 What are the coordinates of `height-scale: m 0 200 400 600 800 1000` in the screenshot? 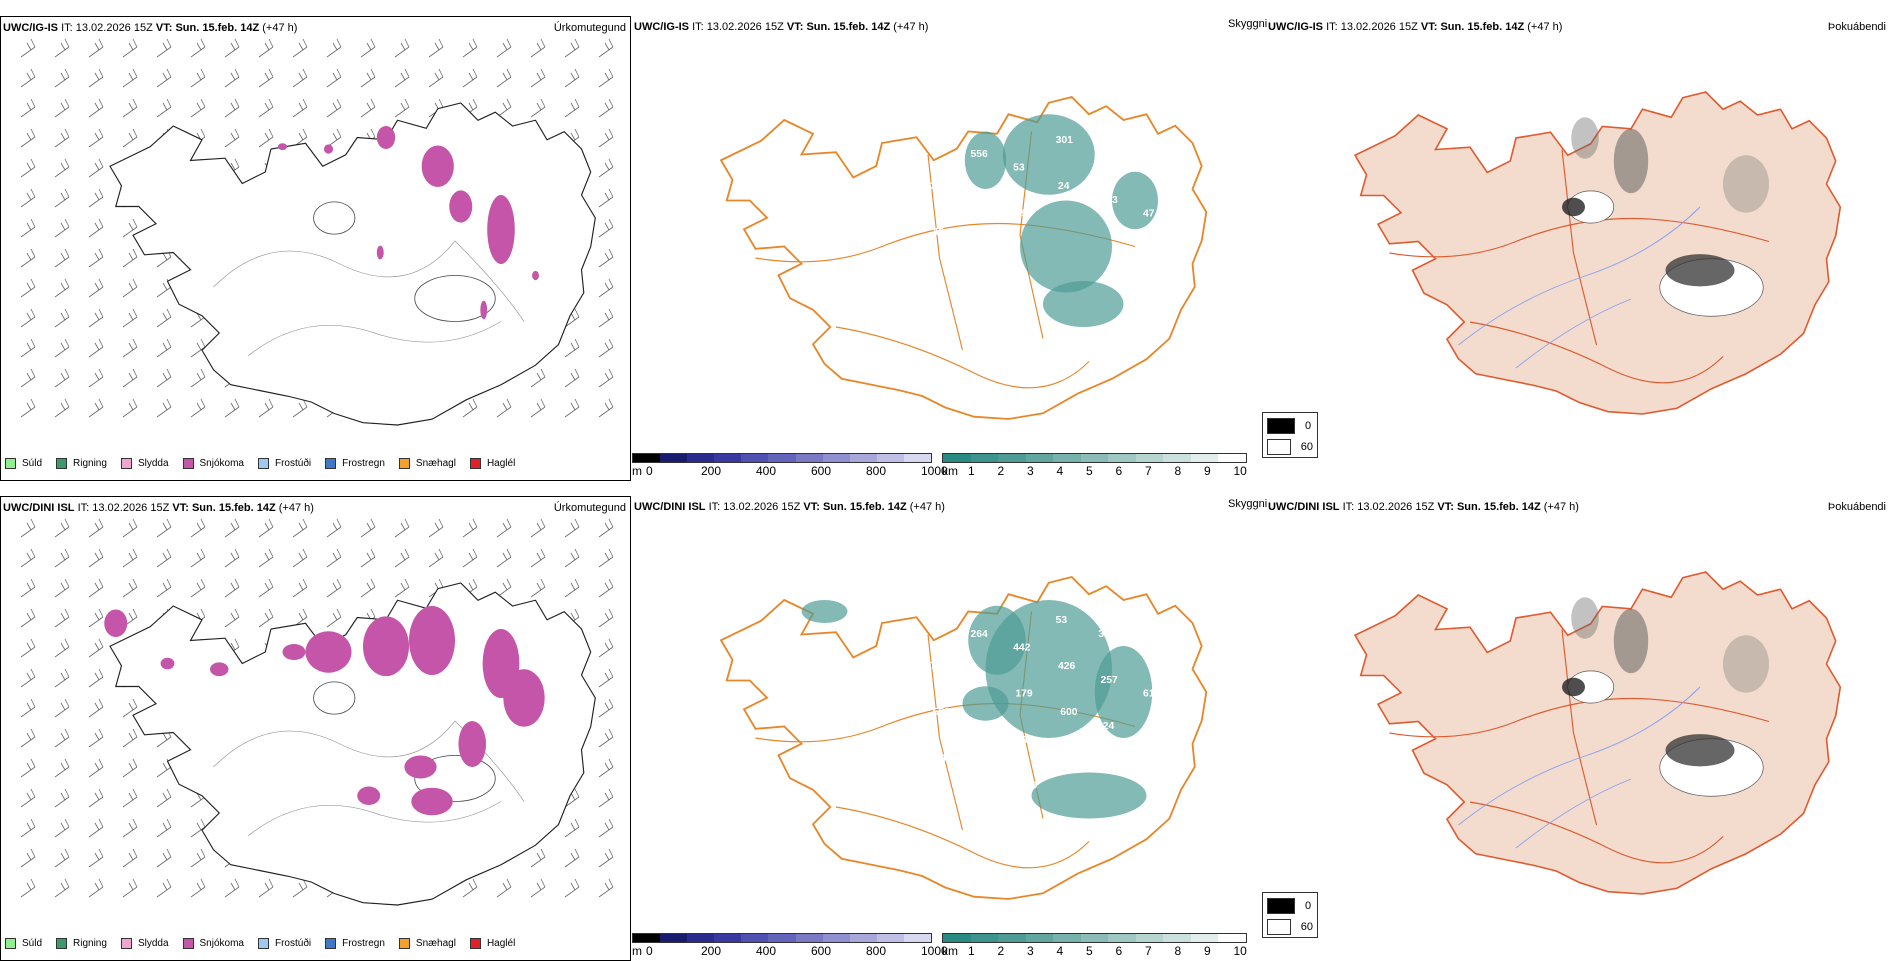 It's located at (790, 945).